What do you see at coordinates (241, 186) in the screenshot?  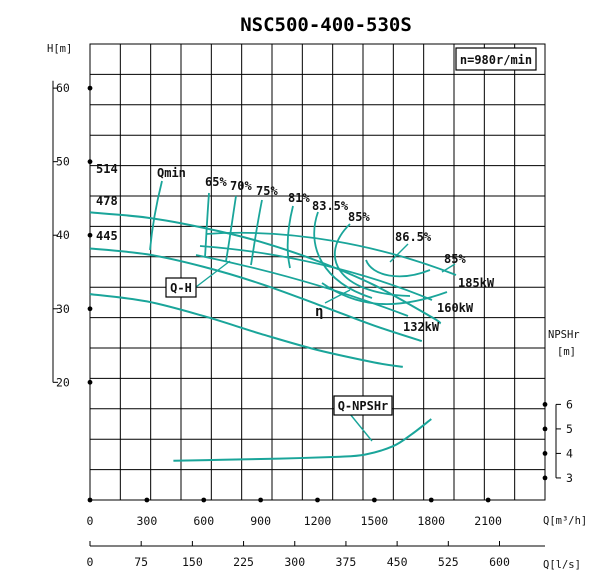 I see `eff-label-70: 70%` at bounding box center [241, 186].